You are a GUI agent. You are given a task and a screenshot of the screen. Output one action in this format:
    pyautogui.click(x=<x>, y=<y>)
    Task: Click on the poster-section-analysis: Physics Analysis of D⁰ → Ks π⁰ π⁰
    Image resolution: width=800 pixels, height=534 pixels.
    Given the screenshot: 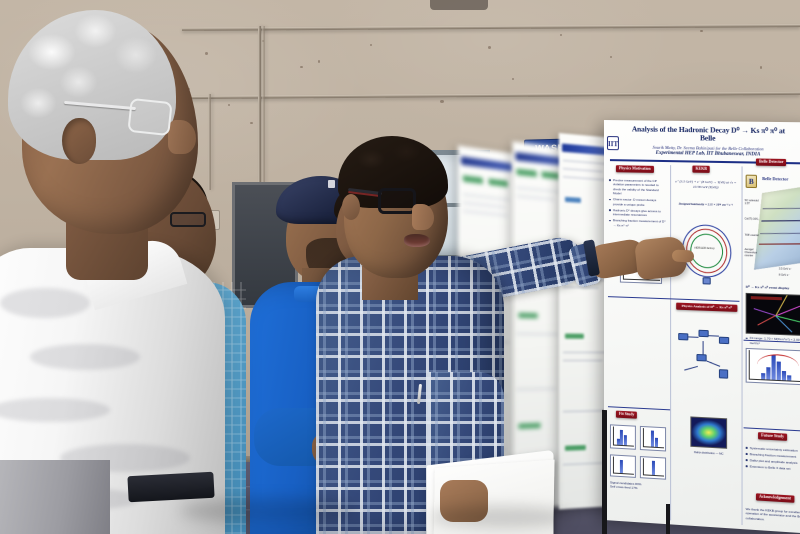 What is the action you would take?
    pyautogui.click(x=707, y=307)
    